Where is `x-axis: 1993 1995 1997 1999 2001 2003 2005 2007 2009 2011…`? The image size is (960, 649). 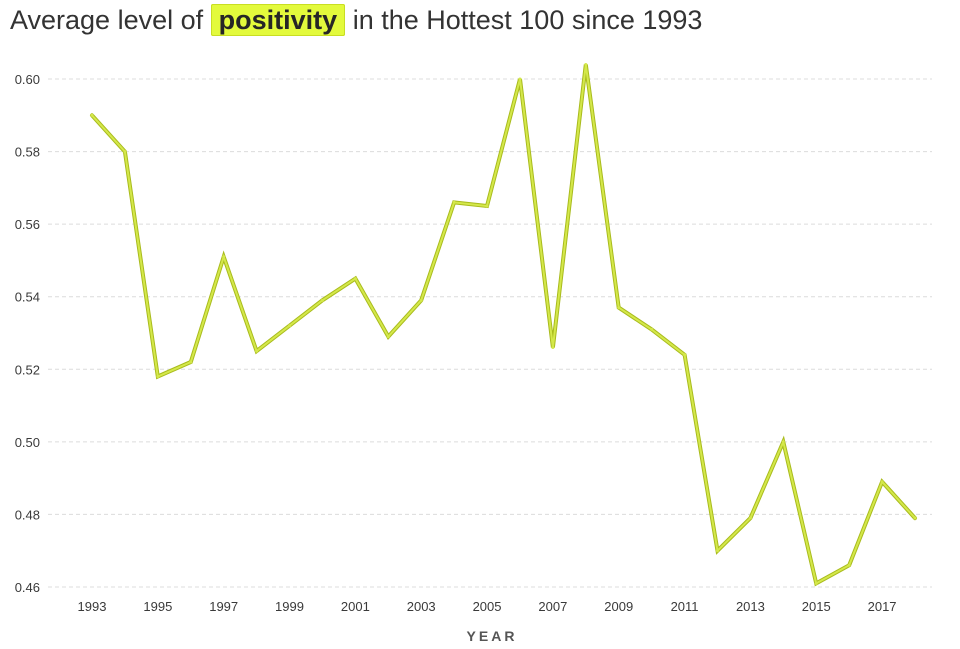
x-axis: 1993 1995 1997 1999 2001 2003 2005 2007 2009 2011… is located at coordinates (487, 606).